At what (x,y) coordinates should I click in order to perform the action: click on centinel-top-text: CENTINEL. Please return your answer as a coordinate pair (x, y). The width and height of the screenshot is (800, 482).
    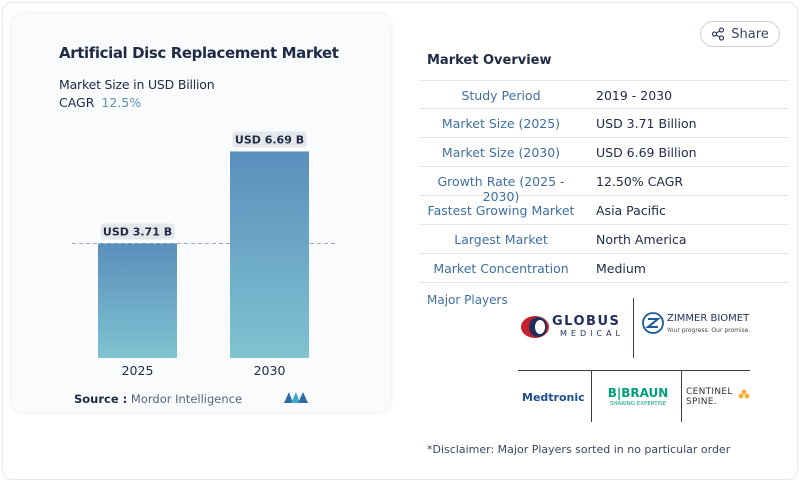
    Looking at the image, I should click on (709, 392).